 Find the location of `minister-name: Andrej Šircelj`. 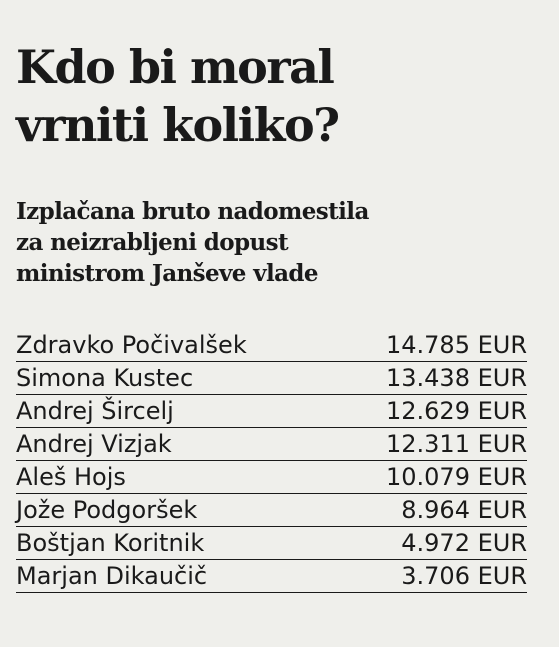

minister-name: Andrej Šircelj is located at coordinates (95, 411).